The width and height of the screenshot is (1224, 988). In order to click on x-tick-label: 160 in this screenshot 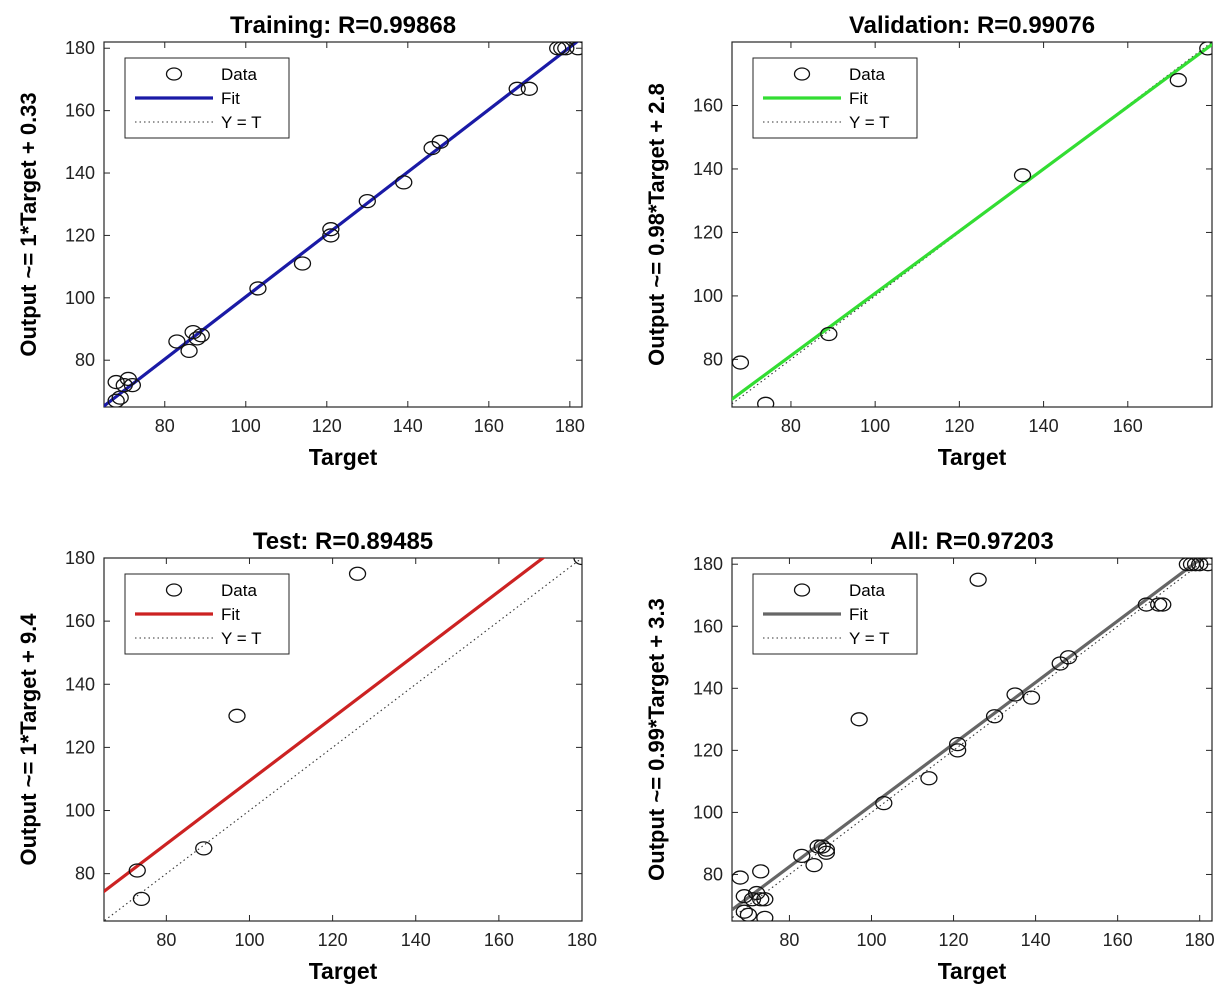, I will do `click(1128, 426)`.